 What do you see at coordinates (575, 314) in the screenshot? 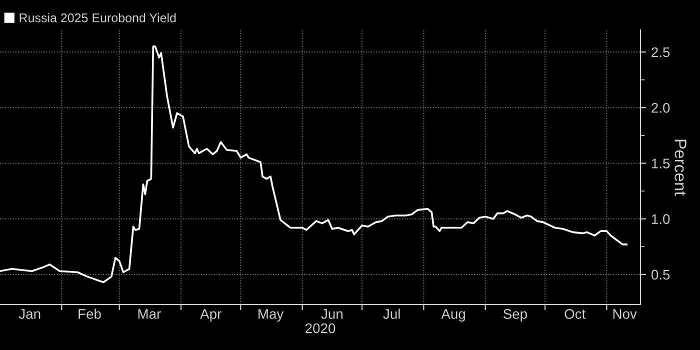
I see `x-tick-label: Oct` at bounding box center [575, 314].